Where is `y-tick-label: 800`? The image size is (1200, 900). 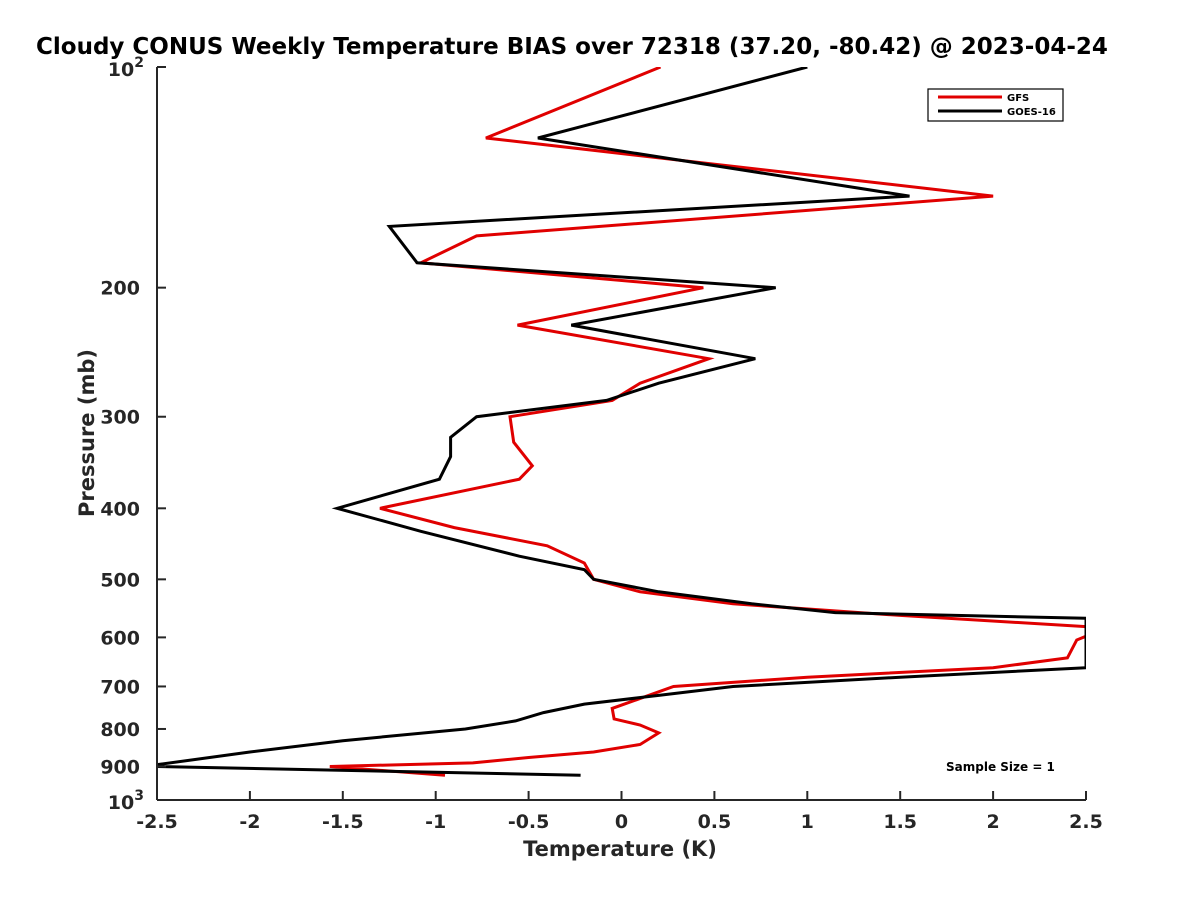 y-tick-label: 800 is located at coordinates (120, 730).